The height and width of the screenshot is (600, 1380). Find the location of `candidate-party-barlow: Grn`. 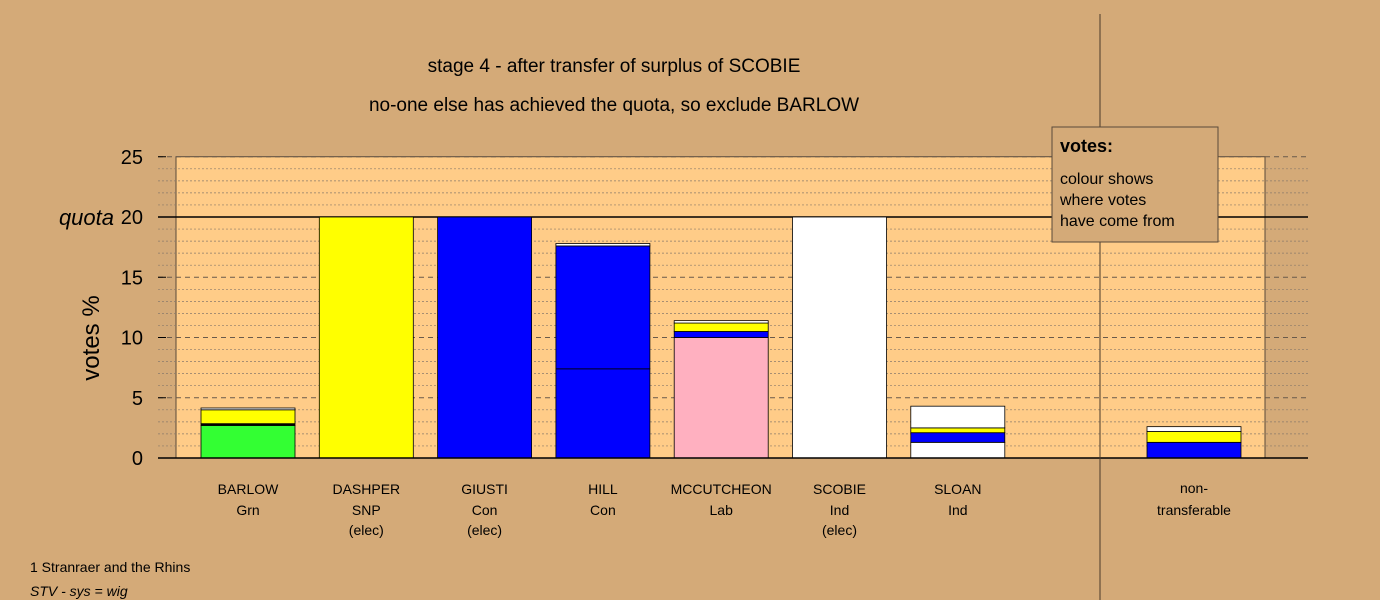

candidate-party-barlow: Grn is located at coordinates (247, 510).